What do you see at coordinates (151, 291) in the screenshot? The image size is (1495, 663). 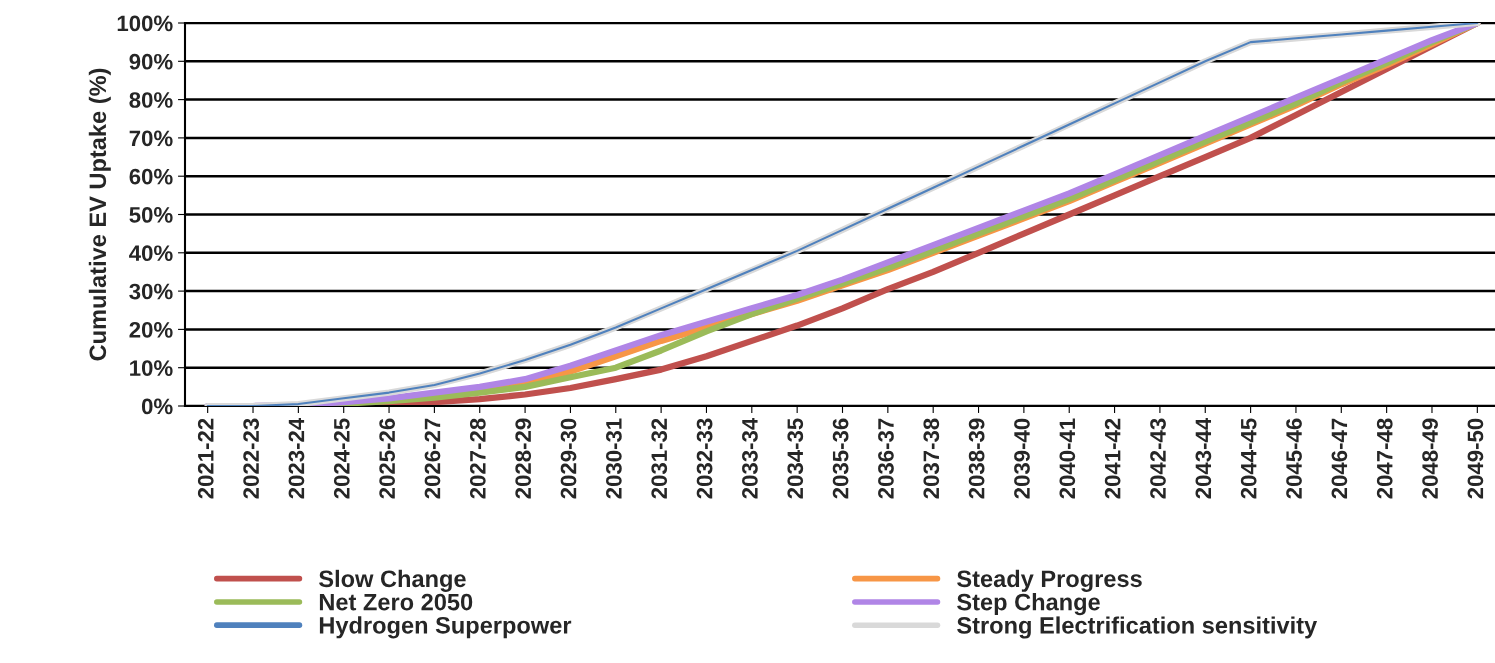 I see `y-tick-label: 30%` at bounding box center [151, 291].